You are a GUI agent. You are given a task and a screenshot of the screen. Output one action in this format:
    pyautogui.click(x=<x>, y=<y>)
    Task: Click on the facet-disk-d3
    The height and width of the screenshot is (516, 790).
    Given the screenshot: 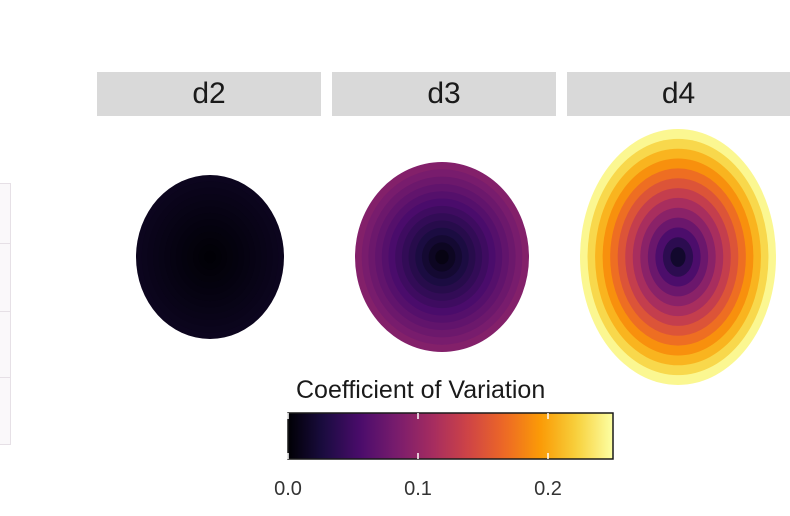 What is the action you would take?
    pyautogui.click(x=442, y=257)
    